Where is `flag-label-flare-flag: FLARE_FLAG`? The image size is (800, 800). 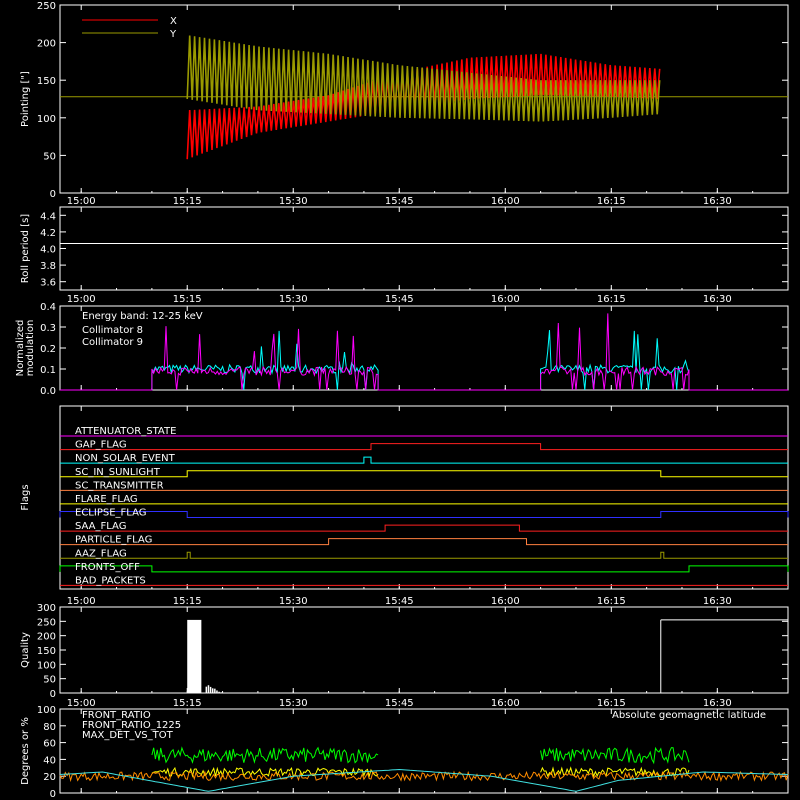
flag-label-flare-flag: FLARE_FLAG is located at coordinates (106, 499).